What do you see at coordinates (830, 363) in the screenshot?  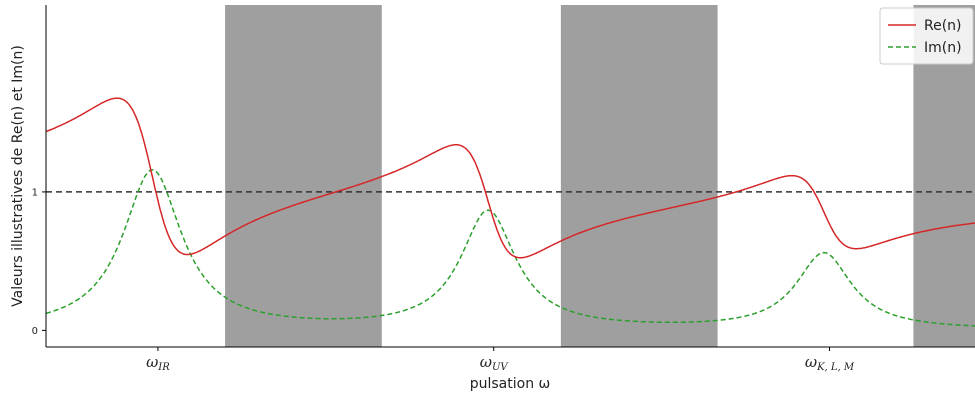 I see `x-tick-label-2: ωK, L, M` at bounding box center [830, 363].